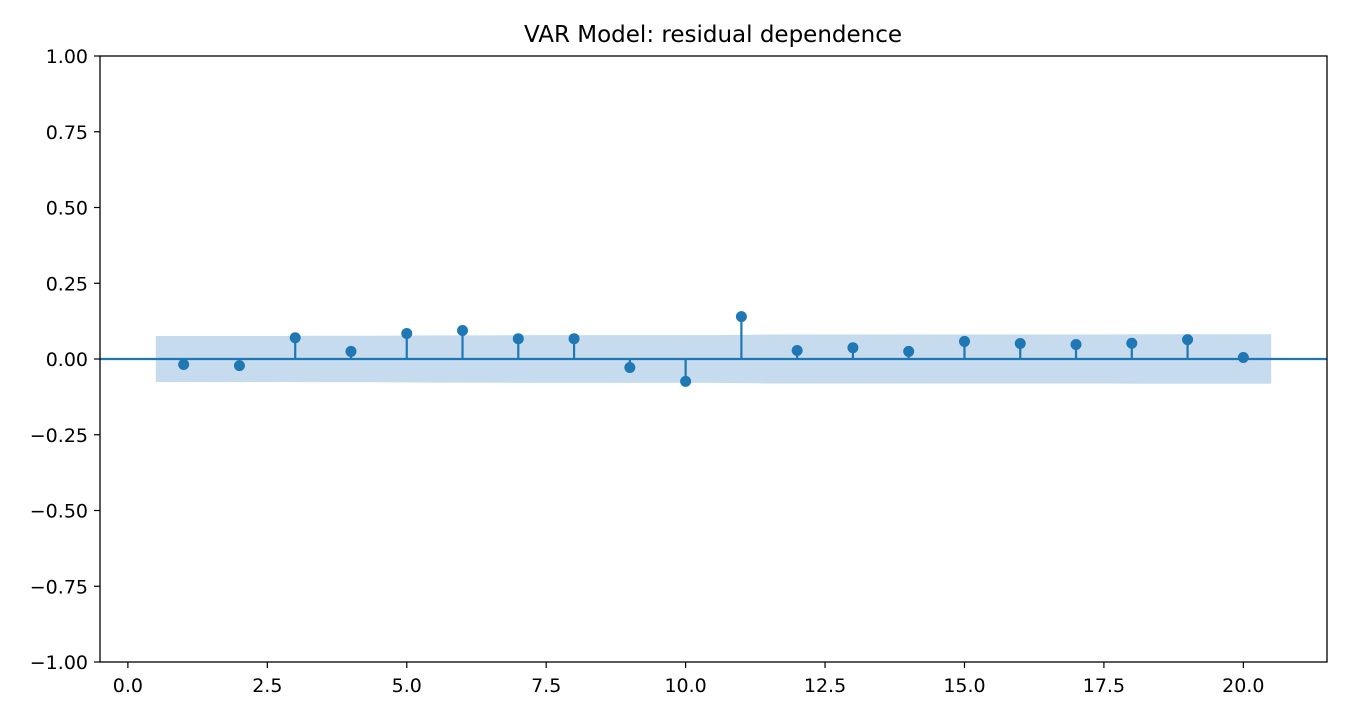  What do you see at coordinates (713, 35) in the screenshot?
I see `chart-title: VAR Model: residual dependence` at bounding box center [713, 35].